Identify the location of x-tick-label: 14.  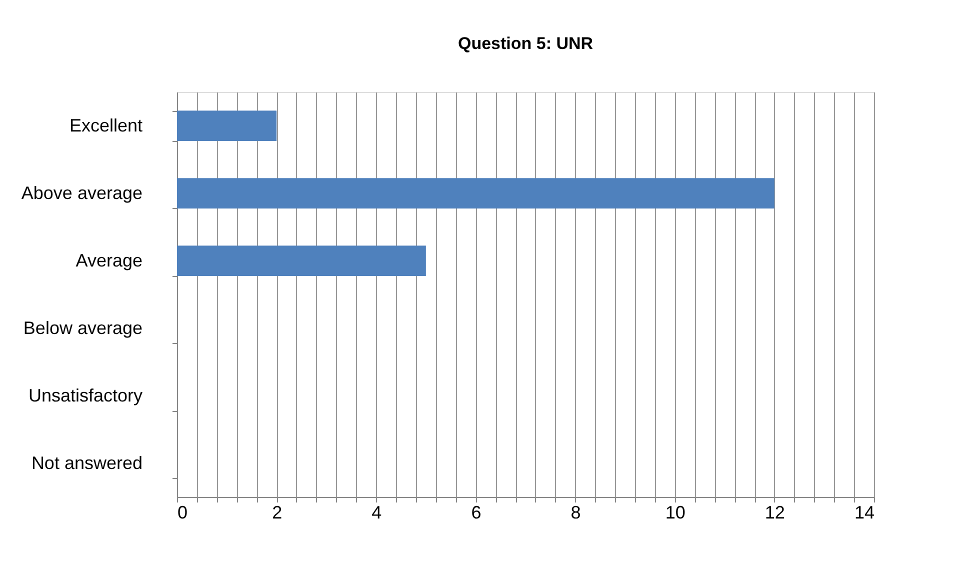
(864, 512).